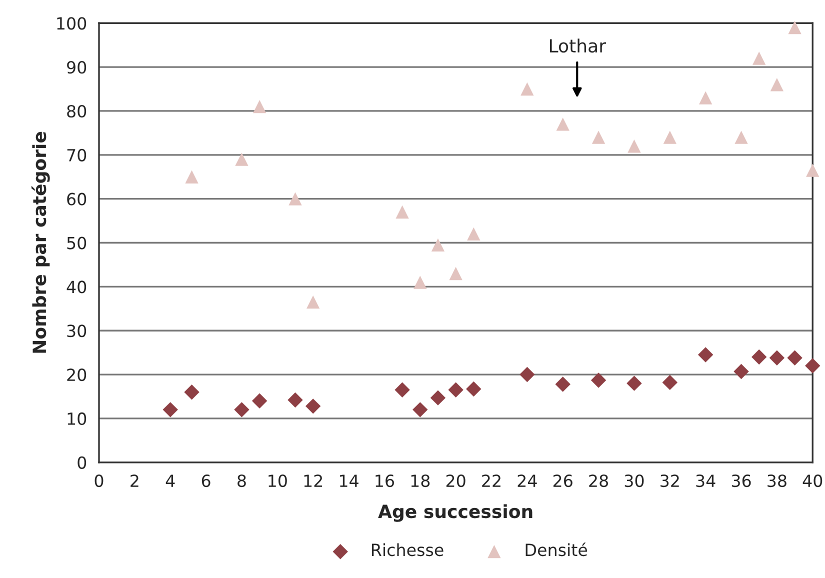  Describe the element at coordinates (76, 287) in the screenshot. I see `y-tick-label: 40` at that location.